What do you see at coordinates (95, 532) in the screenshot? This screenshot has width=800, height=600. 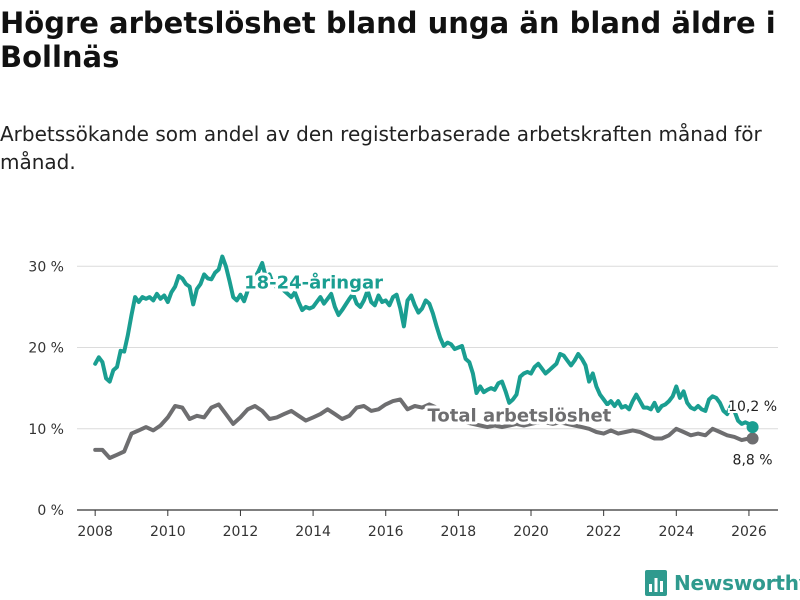 I see `x-tick-label: 2008` at bounding box center [95, 532].